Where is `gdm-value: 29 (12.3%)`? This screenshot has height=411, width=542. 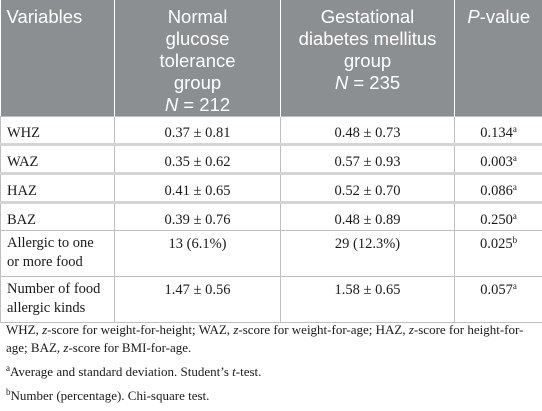
gdm-value: 29 (12.3%) is located at coordinates (368, 254).